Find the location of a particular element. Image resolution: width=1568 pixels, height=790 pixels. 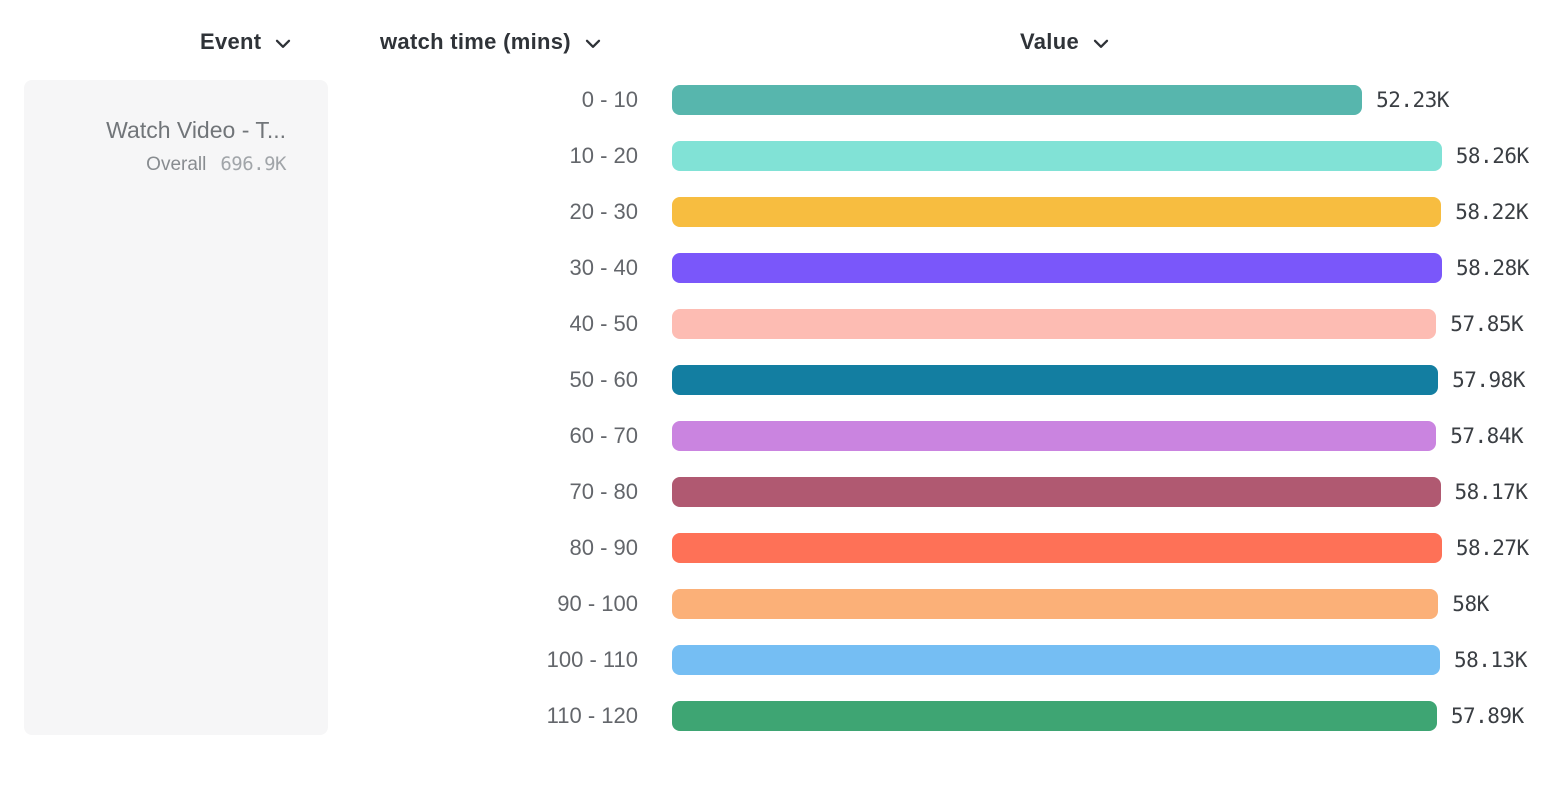

bar-track: 57.84K is located at coordinates (1098, 436).